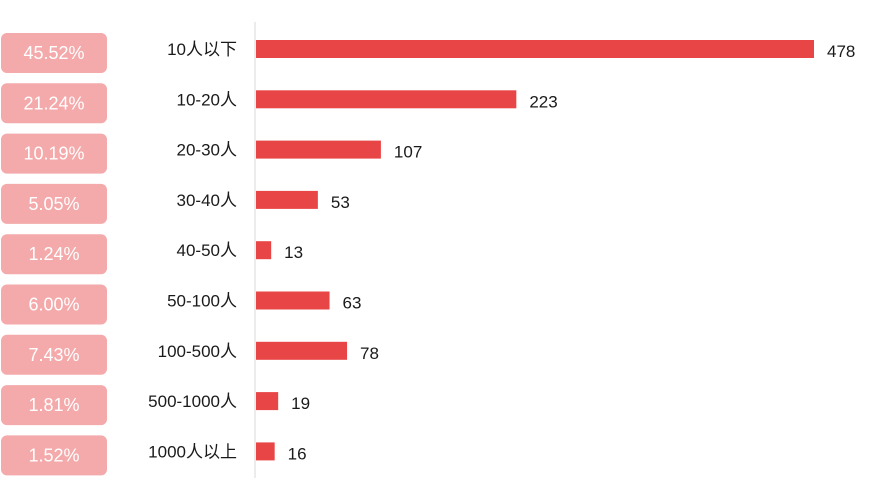 The image size is (881, 501). I want to click on category-tick-label: 20-30人, so click(207, 150).